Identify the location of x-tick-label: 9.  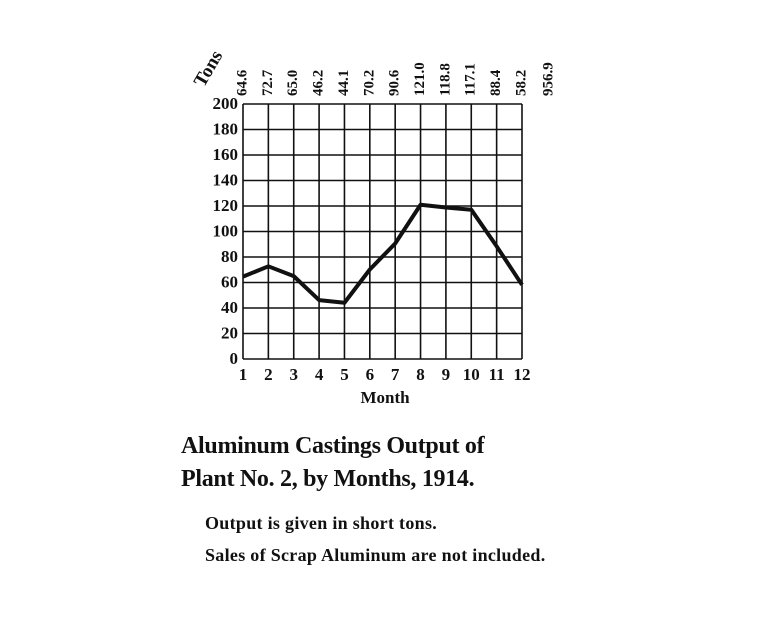
(446, 374).